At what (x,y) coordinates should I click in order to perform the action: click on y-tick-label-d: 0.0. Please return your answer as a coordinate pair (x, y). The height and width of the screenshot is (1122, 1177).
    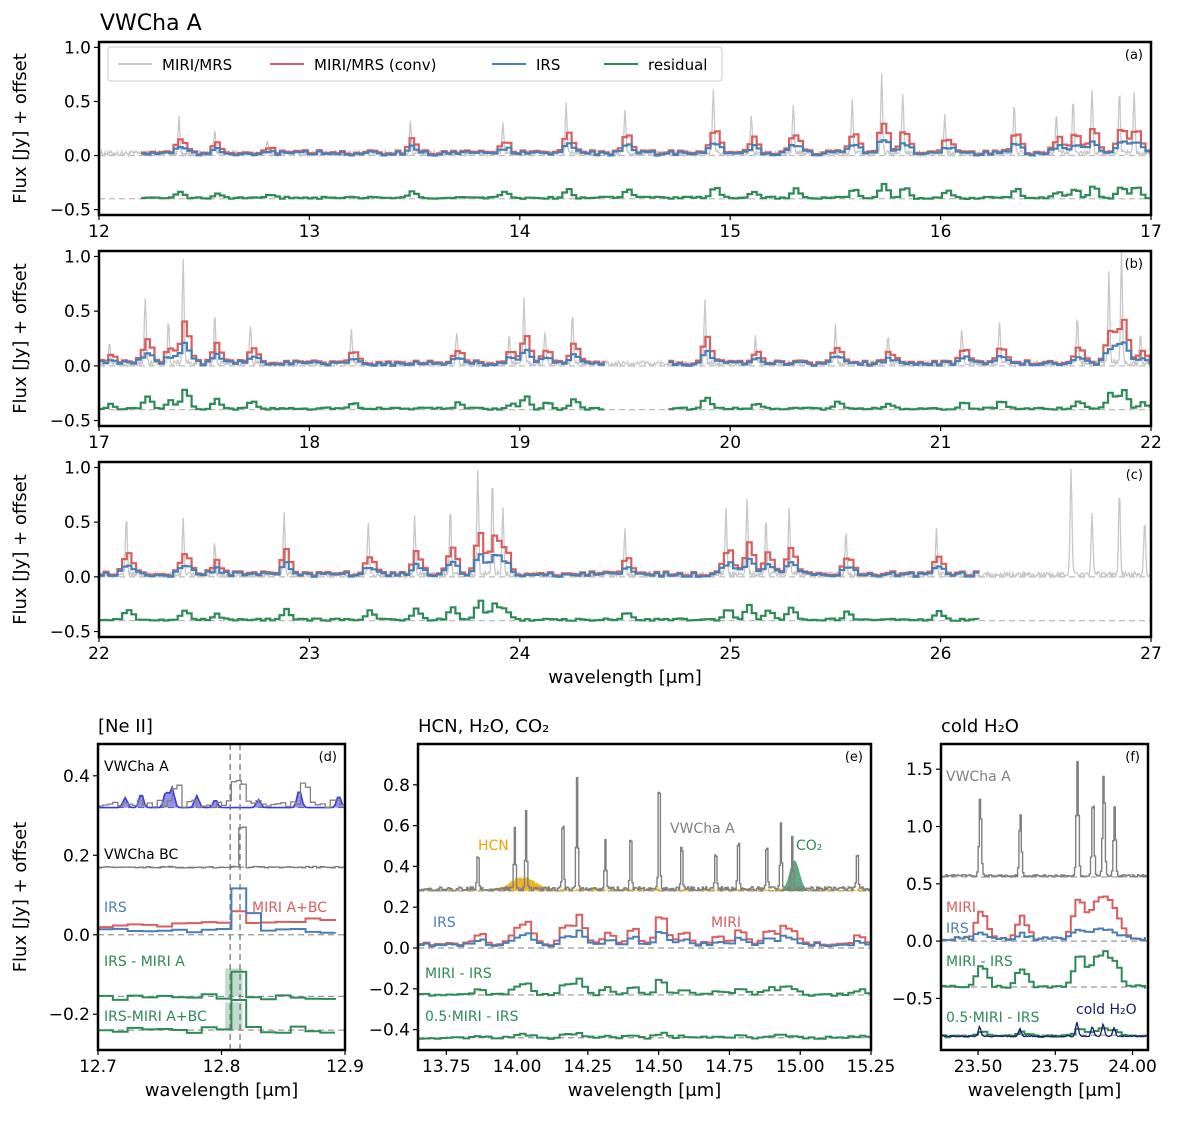
    Looking at the image, I should click on (76, 936).